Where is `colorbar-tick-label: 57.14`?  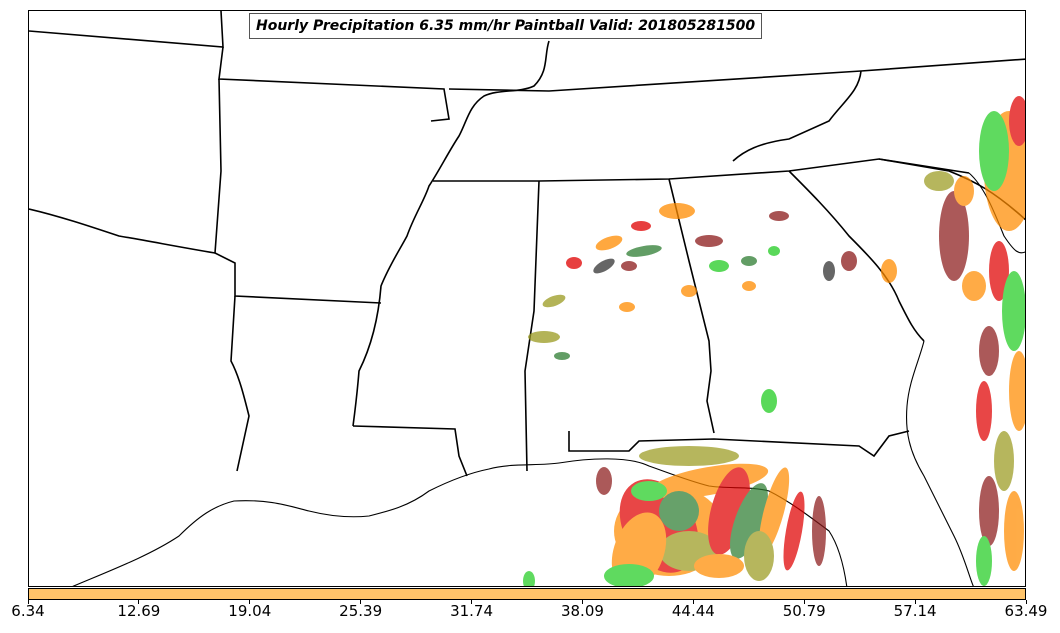
colorbar-tick-label: 57.14 is located at coordinates (915, 611).